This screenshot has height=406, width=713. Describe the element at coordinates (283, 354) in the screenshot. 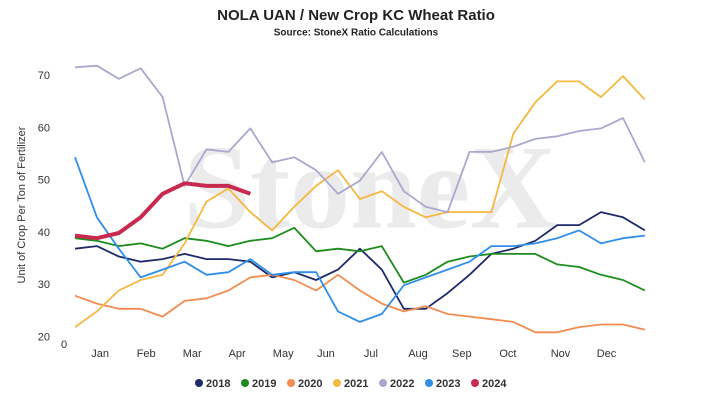

I see `x-tick-label: May` at that location.